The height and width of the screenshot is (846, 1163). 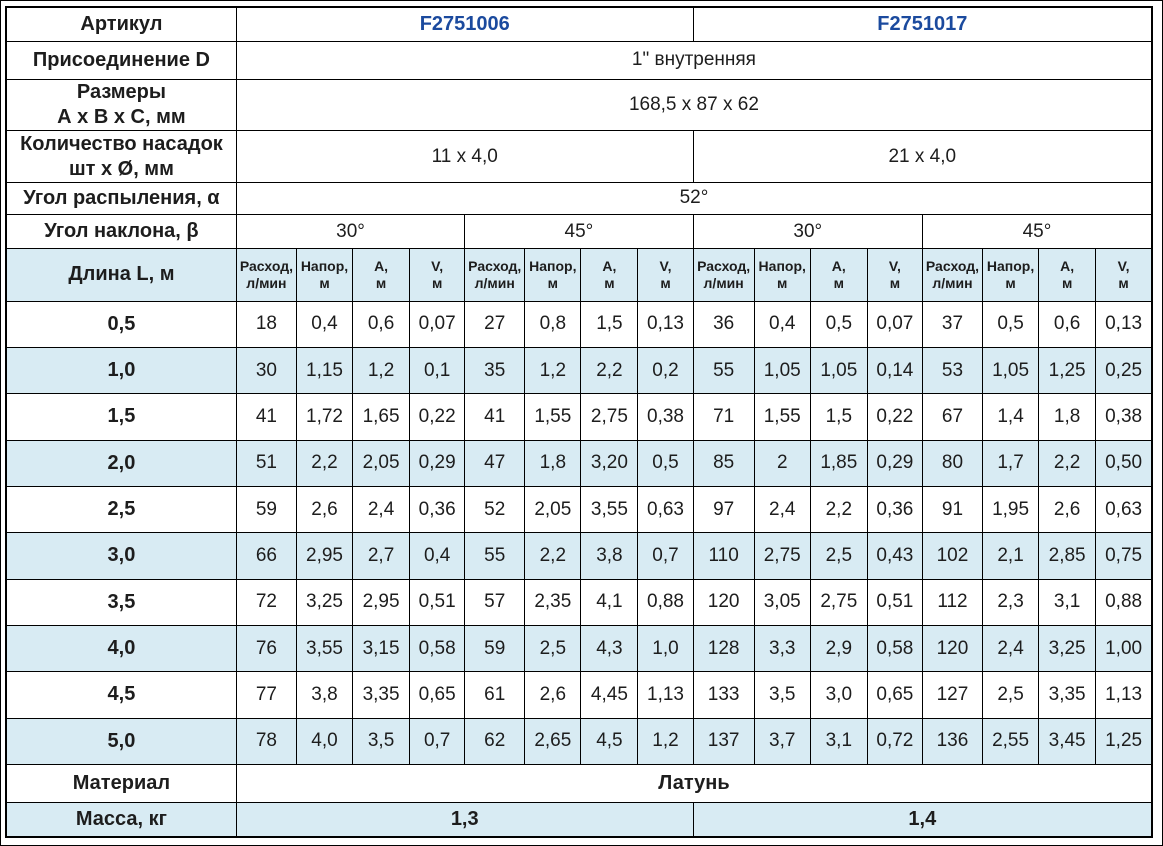 I want to click on data-cell: 128, so click(x=723, y=648).